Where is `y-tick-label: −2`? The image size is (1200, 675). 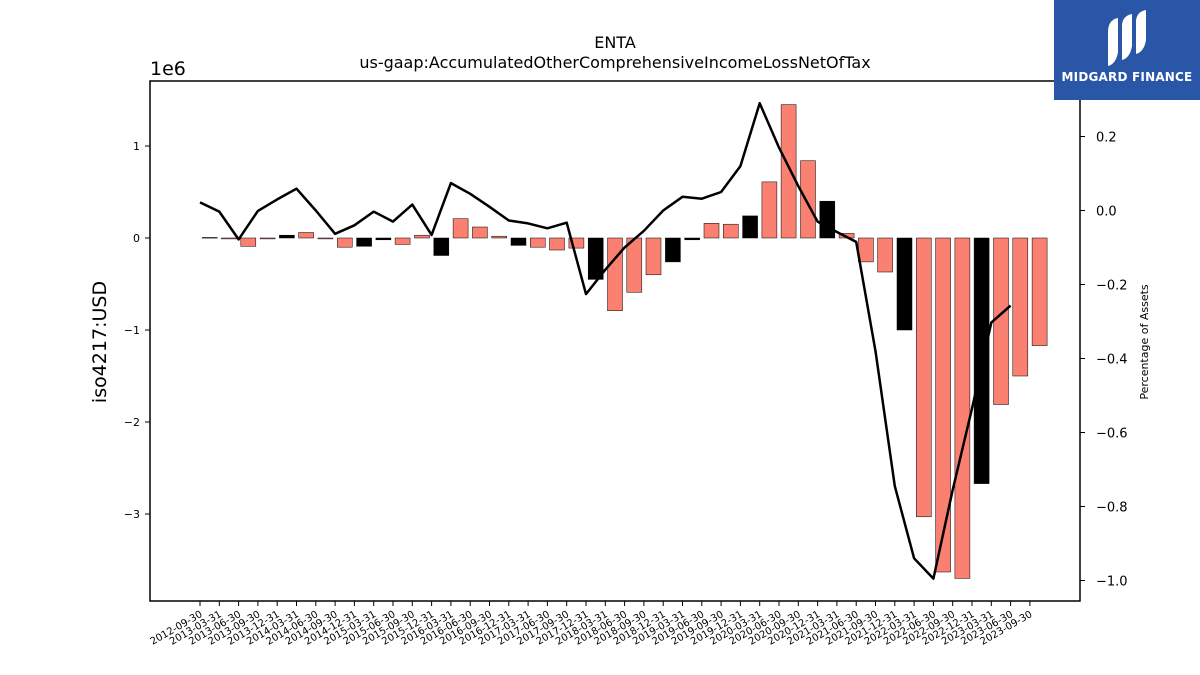
y-tick-label: −2 is located at coordinates (132, 422).